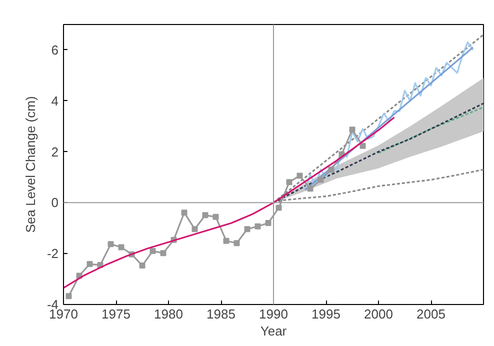 This screenshot has width=494, height=346. I want to click on x-tick-label: 1990, so click(273, 314).